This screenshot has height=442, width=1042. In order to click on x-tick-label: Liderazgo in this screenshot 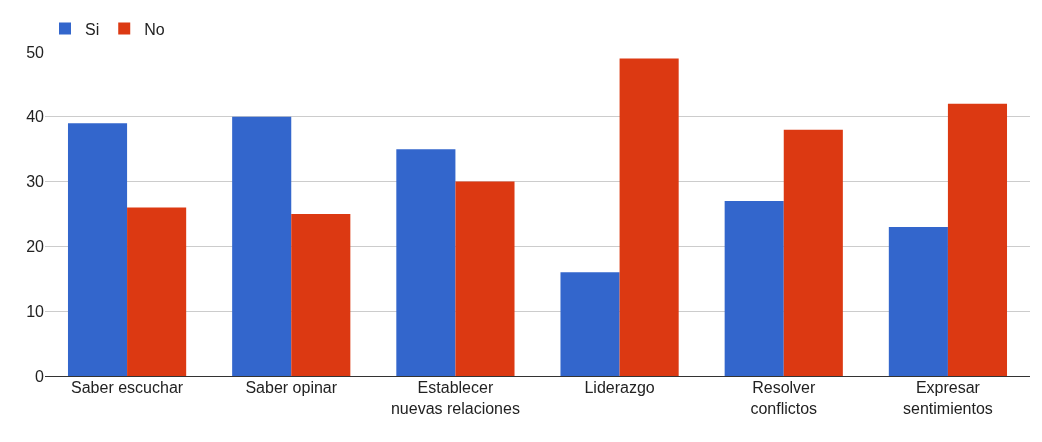, I will do `click(619, 387)`.